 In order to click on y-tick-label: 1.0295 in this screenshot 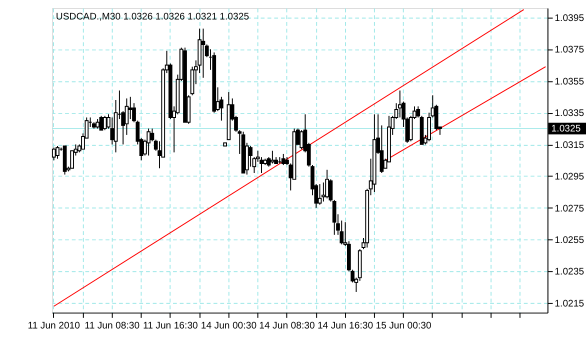, I will do `click(569, 177)`.